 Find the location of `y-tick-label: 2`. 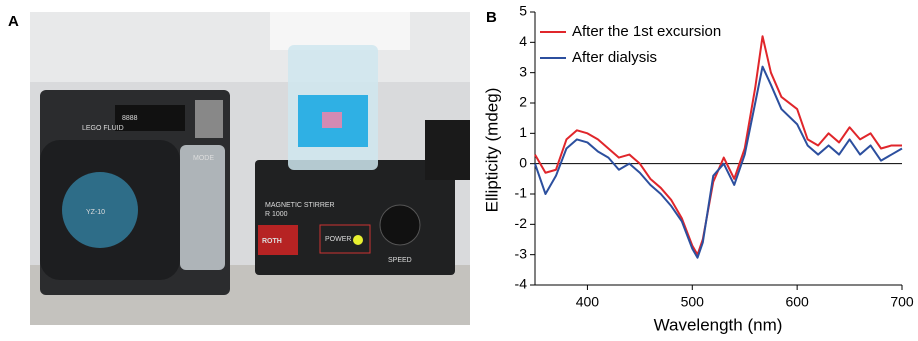

y-tick-label: 2 is located at coordinates (523, 102).